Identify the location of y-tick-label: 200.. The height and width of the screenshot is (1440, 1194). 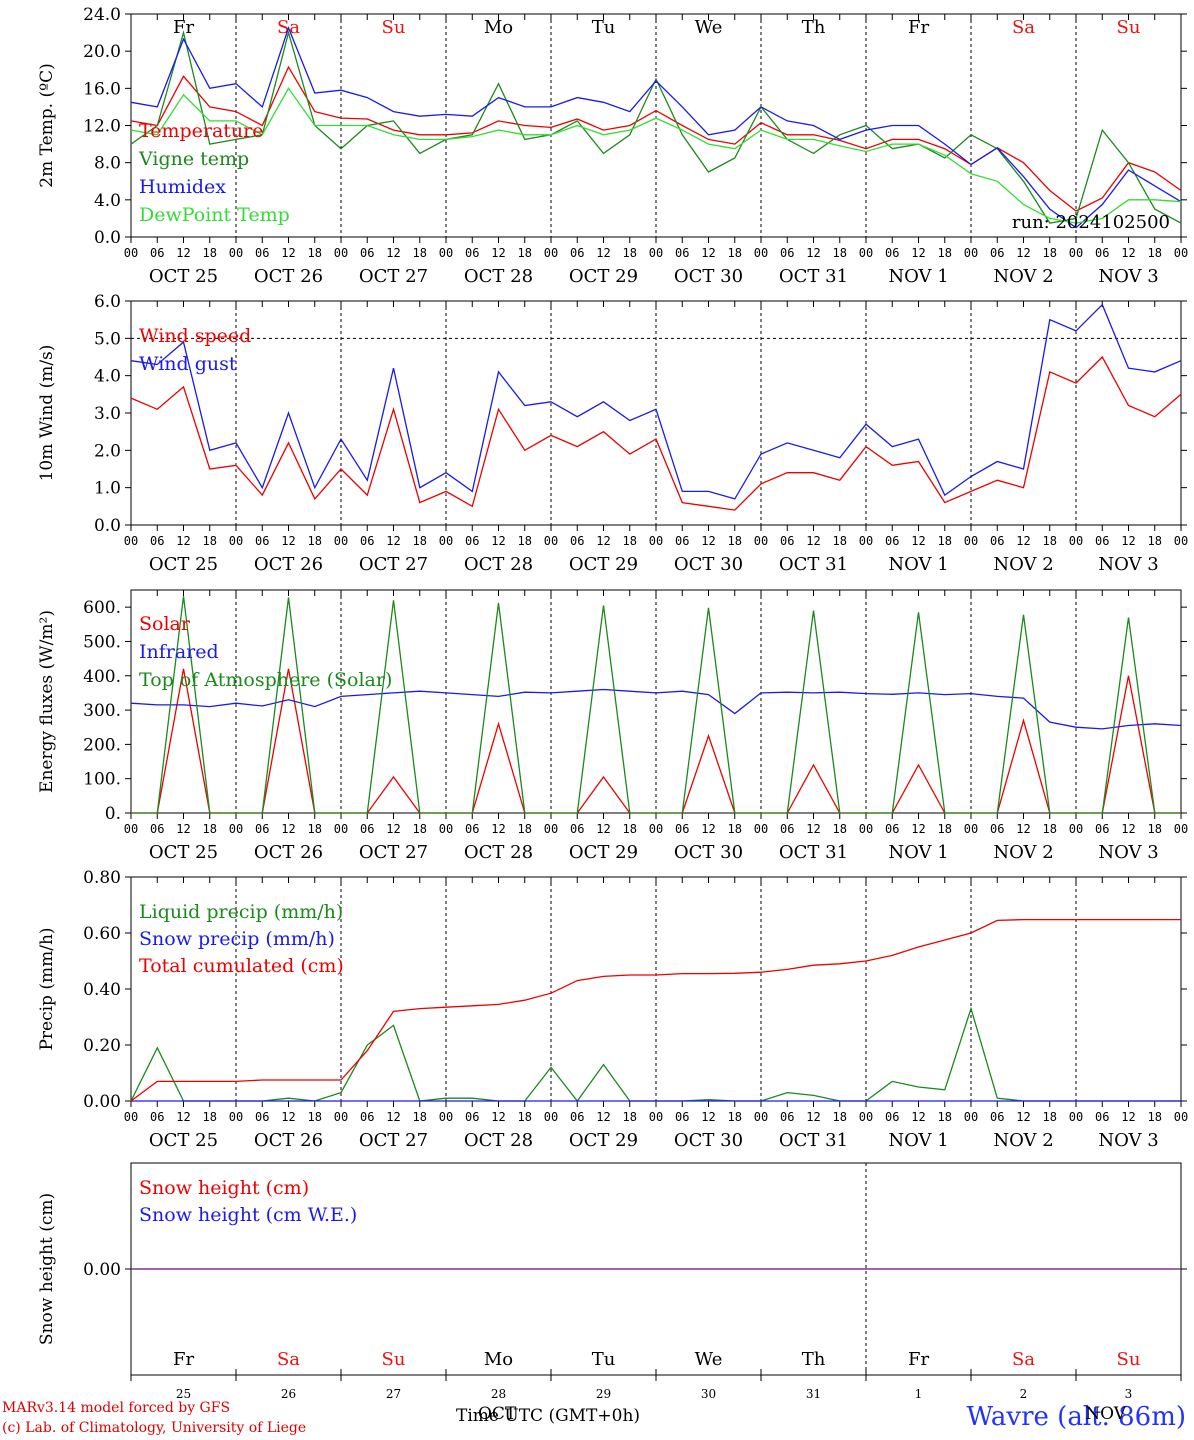
(102, 745).